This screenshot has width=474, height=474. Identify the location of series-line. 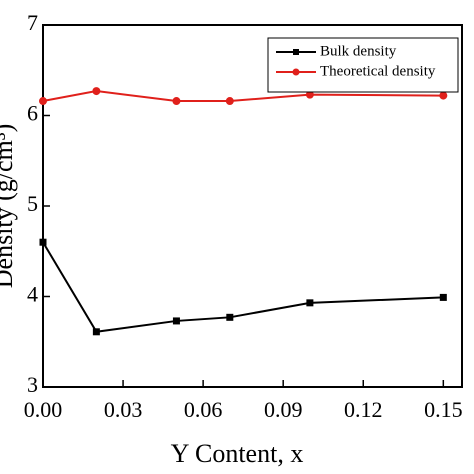
(243, 96).